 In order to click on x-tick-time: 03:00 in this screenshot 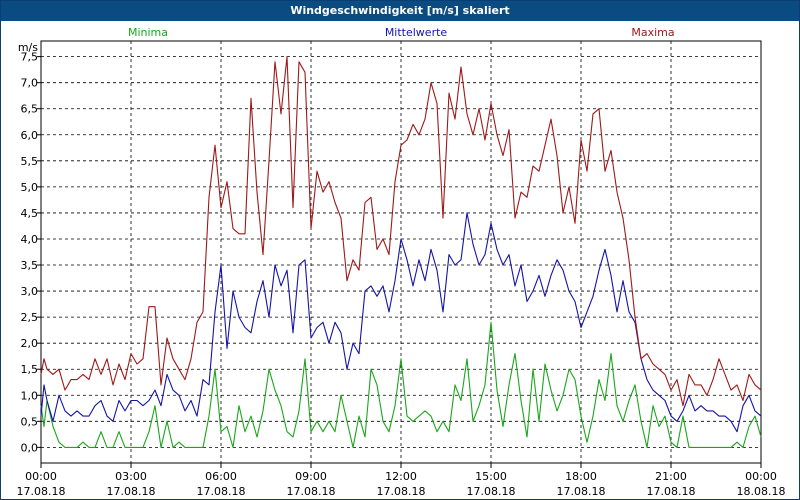, I will do `click(131, 476)`.